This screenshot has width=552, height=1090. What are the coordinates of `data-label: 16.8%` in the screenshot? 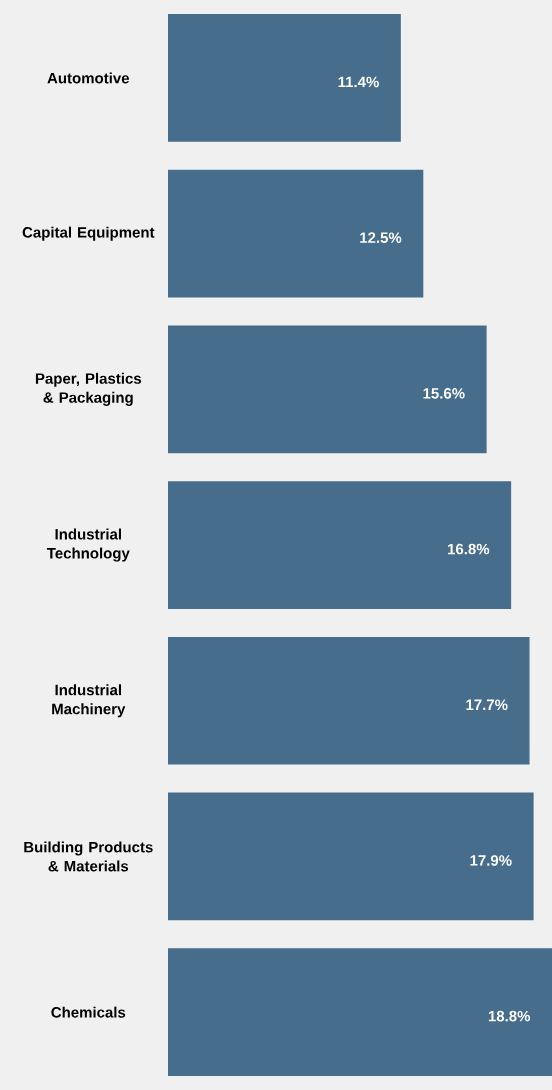 It's located at (468, 549).